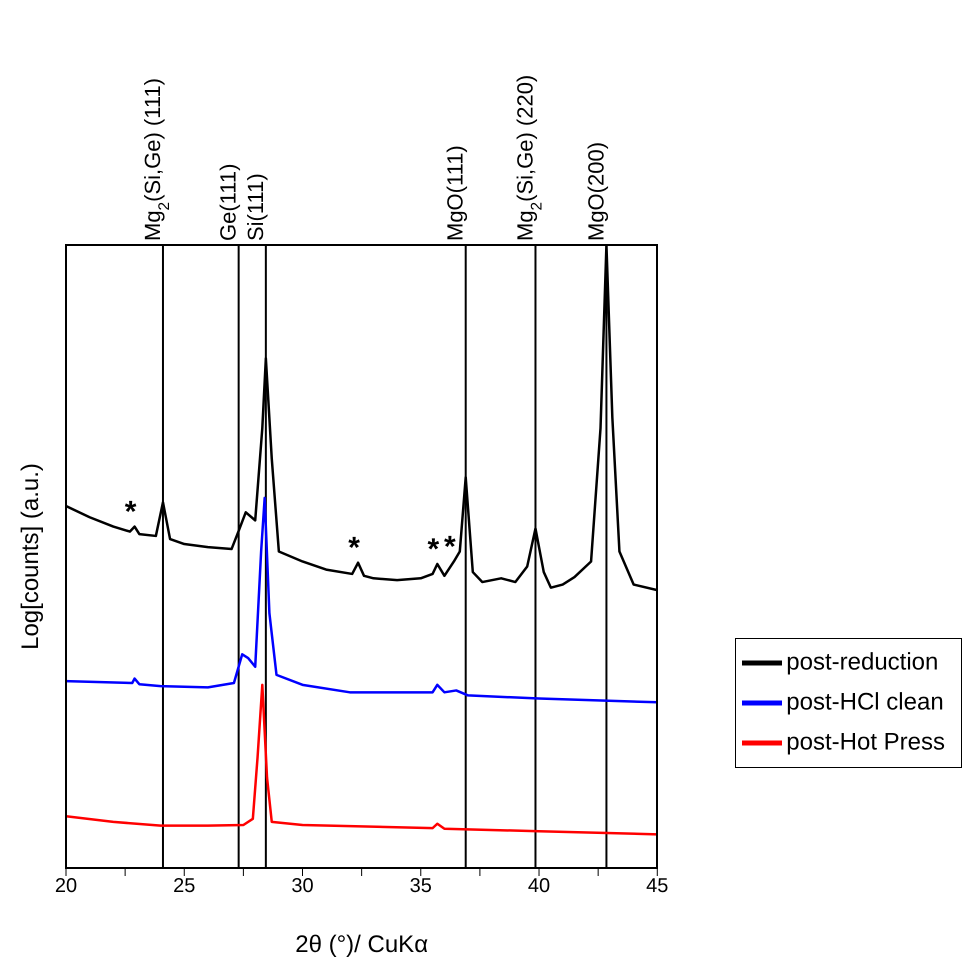  I want to click on y-axis-title: Log[counts] (a.u.), so click(30, 556).